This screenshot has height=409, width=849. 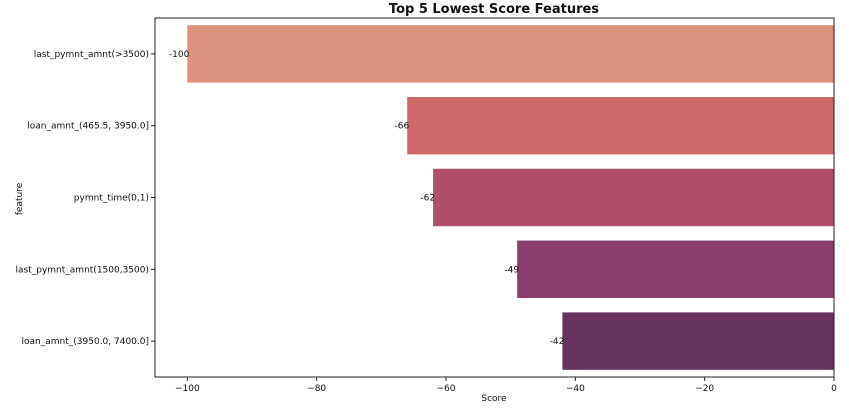 I want to click on y-axis-label: feature, so click(x=20, y=198).